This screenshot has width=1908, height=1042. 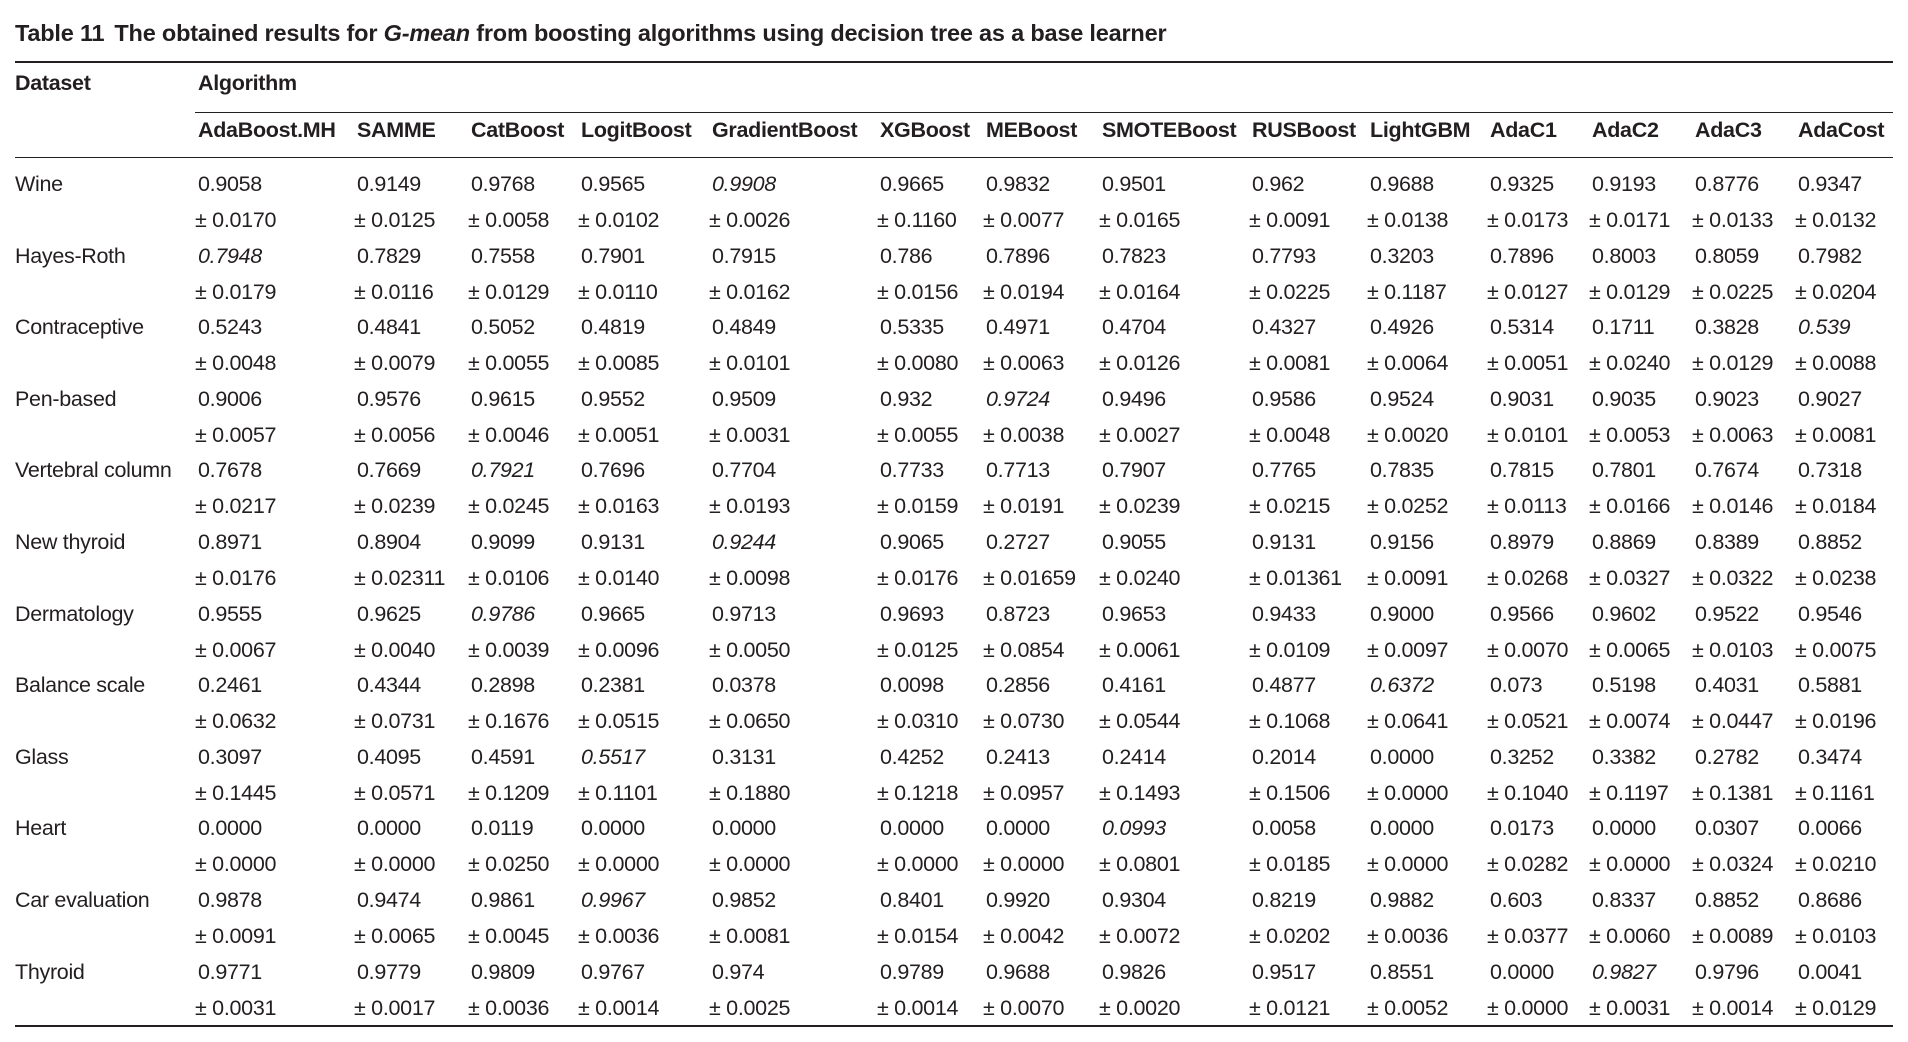 What do you see at coordinates (1290, 506) in the screenshot?
I see `std-value-cell: ± 0.0215` at bounding box center [1290, 506].